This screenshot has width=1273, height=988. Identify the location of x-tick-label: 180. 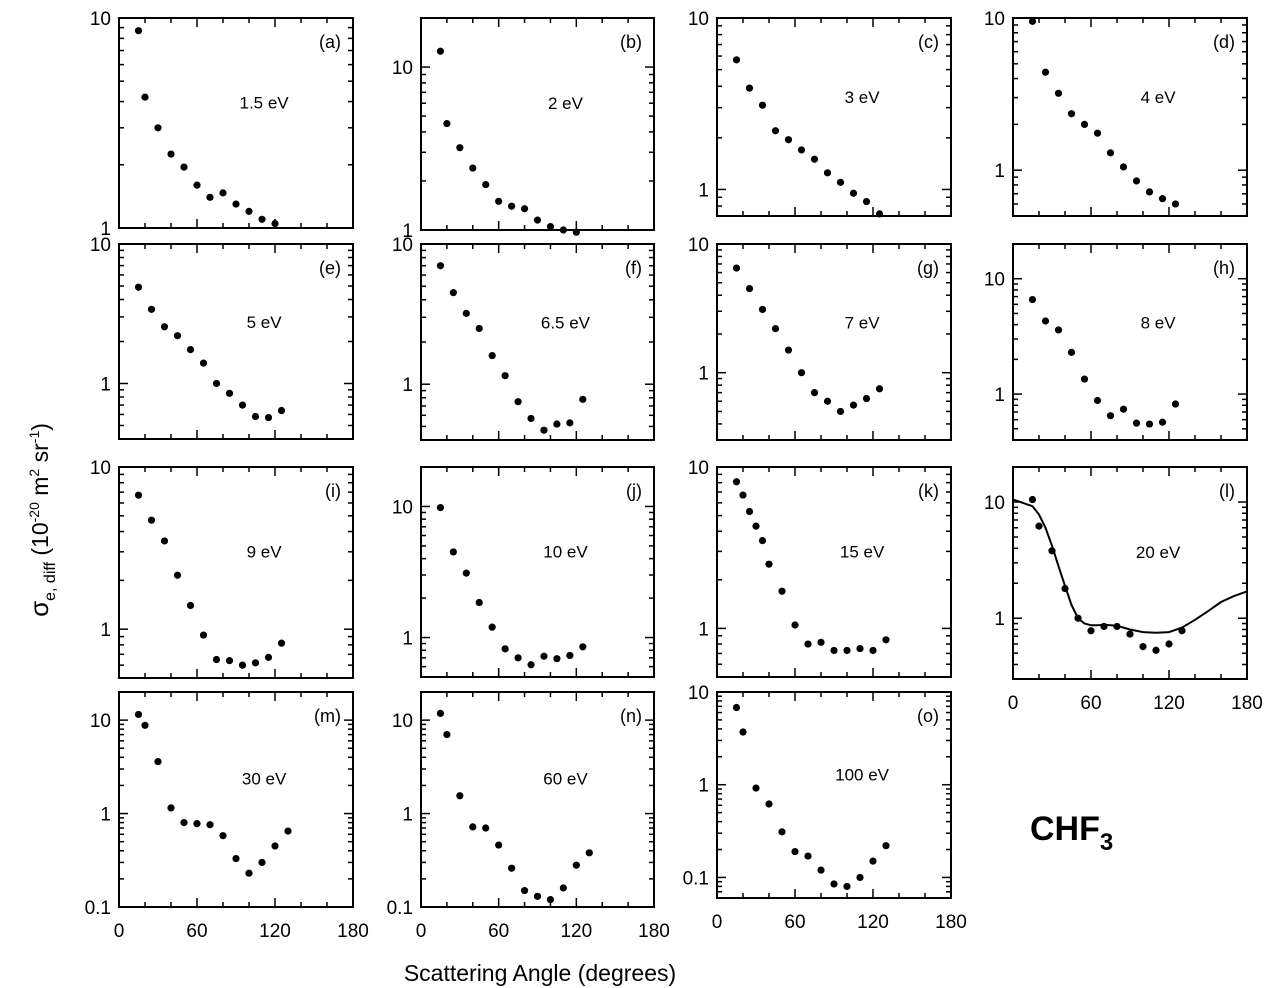
(1247, 703).